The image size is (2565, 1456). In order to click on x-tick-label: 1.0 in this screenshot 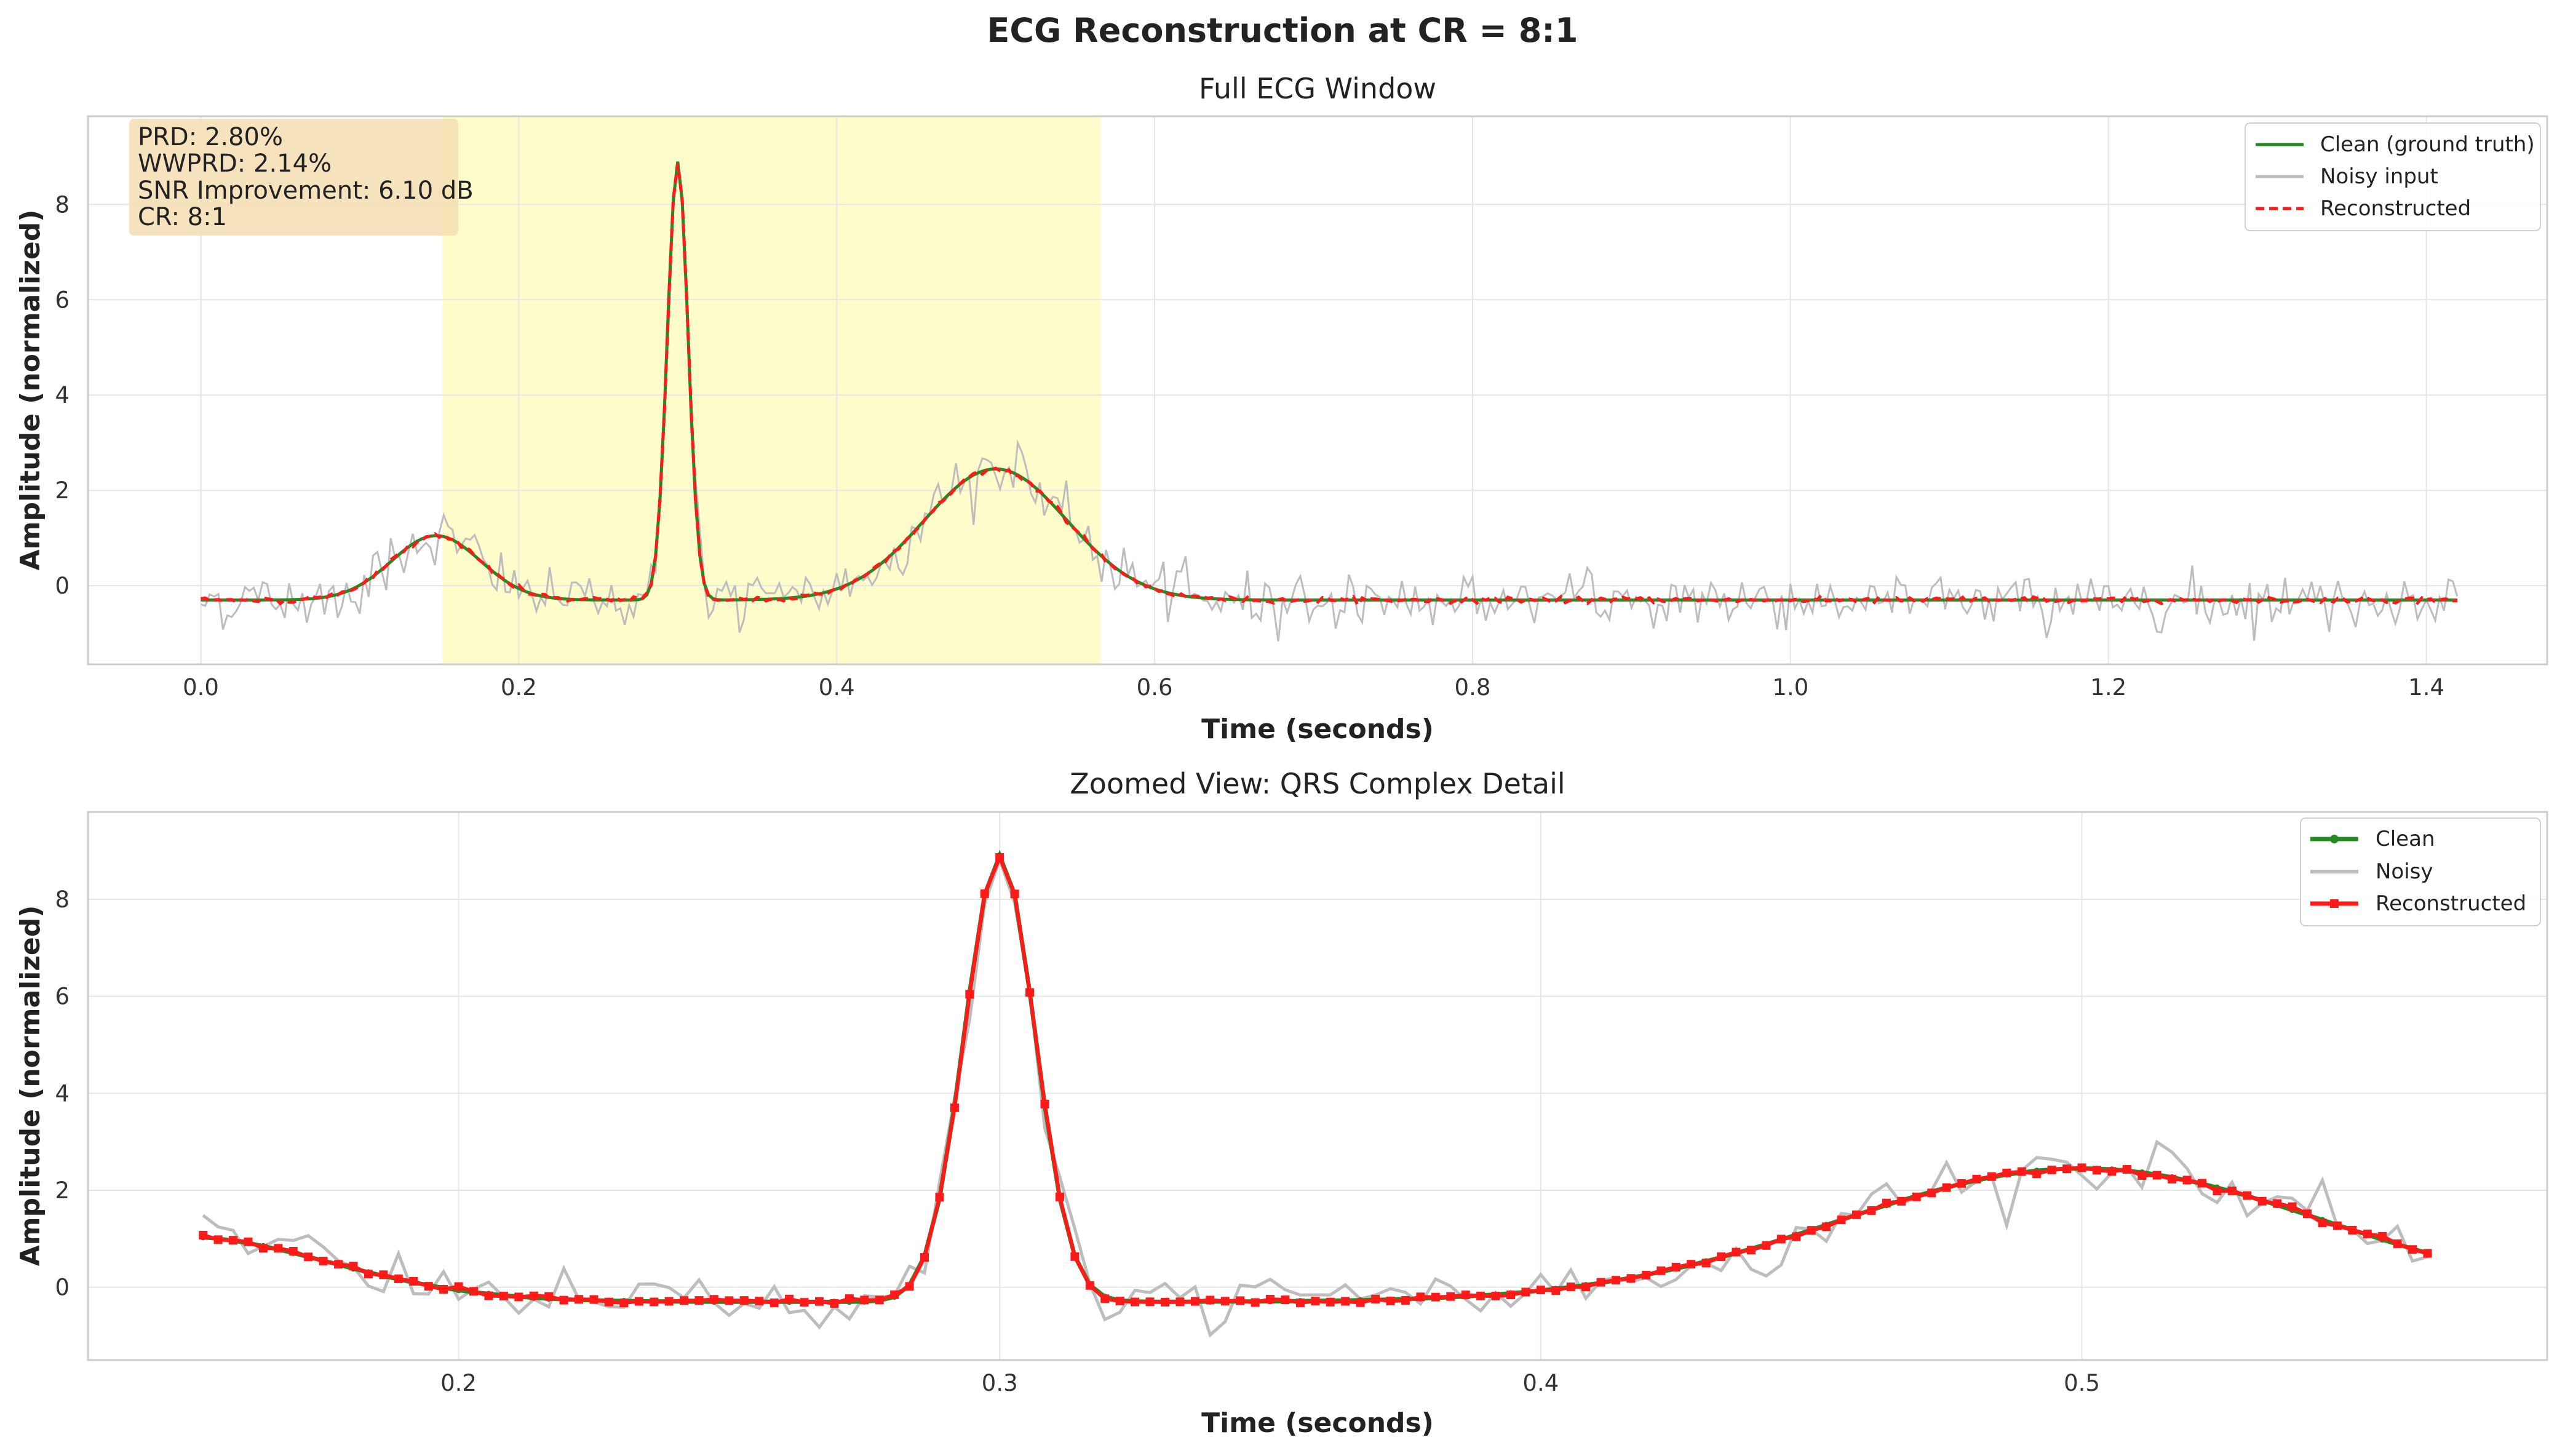, I will do `click(1790, 687)`.